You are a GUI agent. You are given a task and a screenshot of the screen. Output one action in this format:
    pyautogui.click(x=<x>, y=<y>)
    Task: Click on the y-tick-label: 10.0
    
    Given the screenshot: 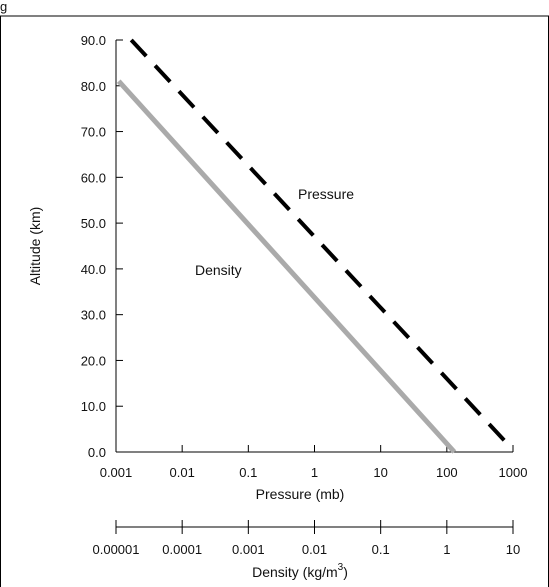 What is the action you would take?
    pyautogui.click(x=93, y=406)
    